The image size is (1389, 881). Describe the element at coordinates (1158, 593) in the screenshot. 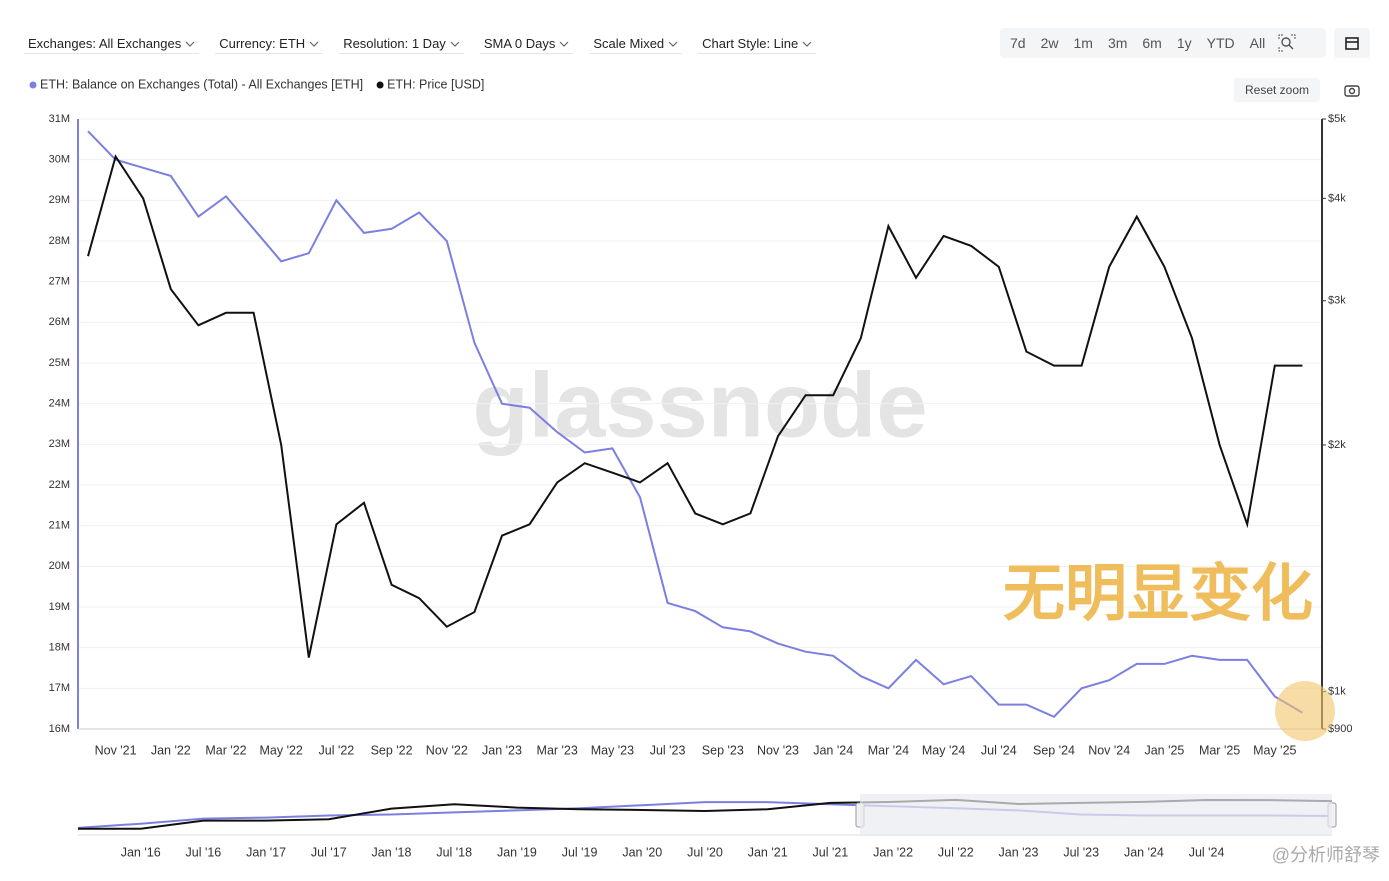

I see `annotation: 无明显变化` at that location.